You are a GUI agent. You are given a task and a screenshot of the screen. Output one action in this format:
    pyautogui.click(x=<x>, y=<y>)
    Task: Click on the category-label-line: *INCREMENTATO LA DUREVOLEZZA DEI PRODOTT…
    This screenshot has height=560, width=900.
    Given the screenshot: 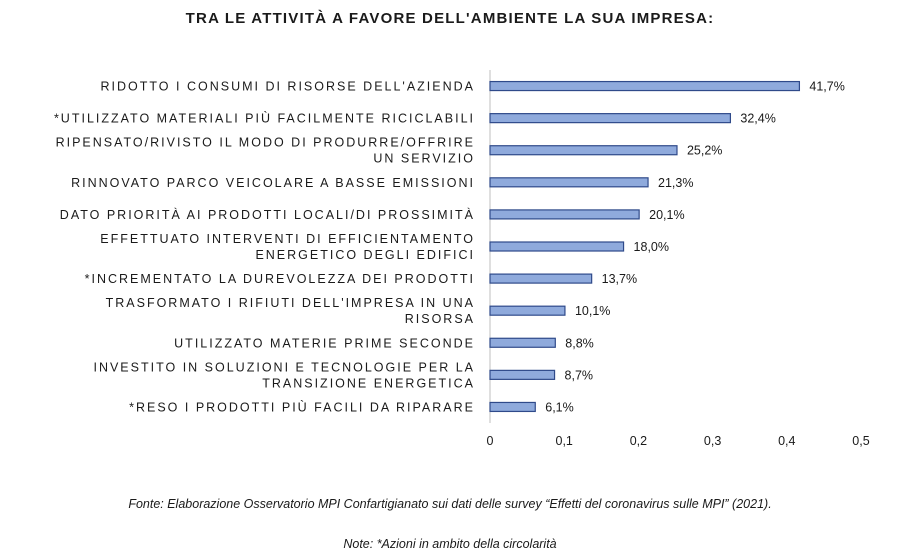 What is the action you would take?
    pyautogui.click(x=280, y=279)
    